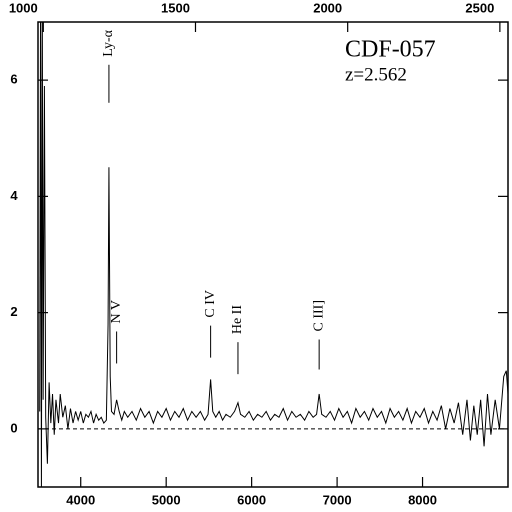 The height and width of the screenshot is (512, 512). What do you see at coordinates (337, 499) in the screenshot?
I see `x-tick-label: 7000` at bounding box center [337, 499].